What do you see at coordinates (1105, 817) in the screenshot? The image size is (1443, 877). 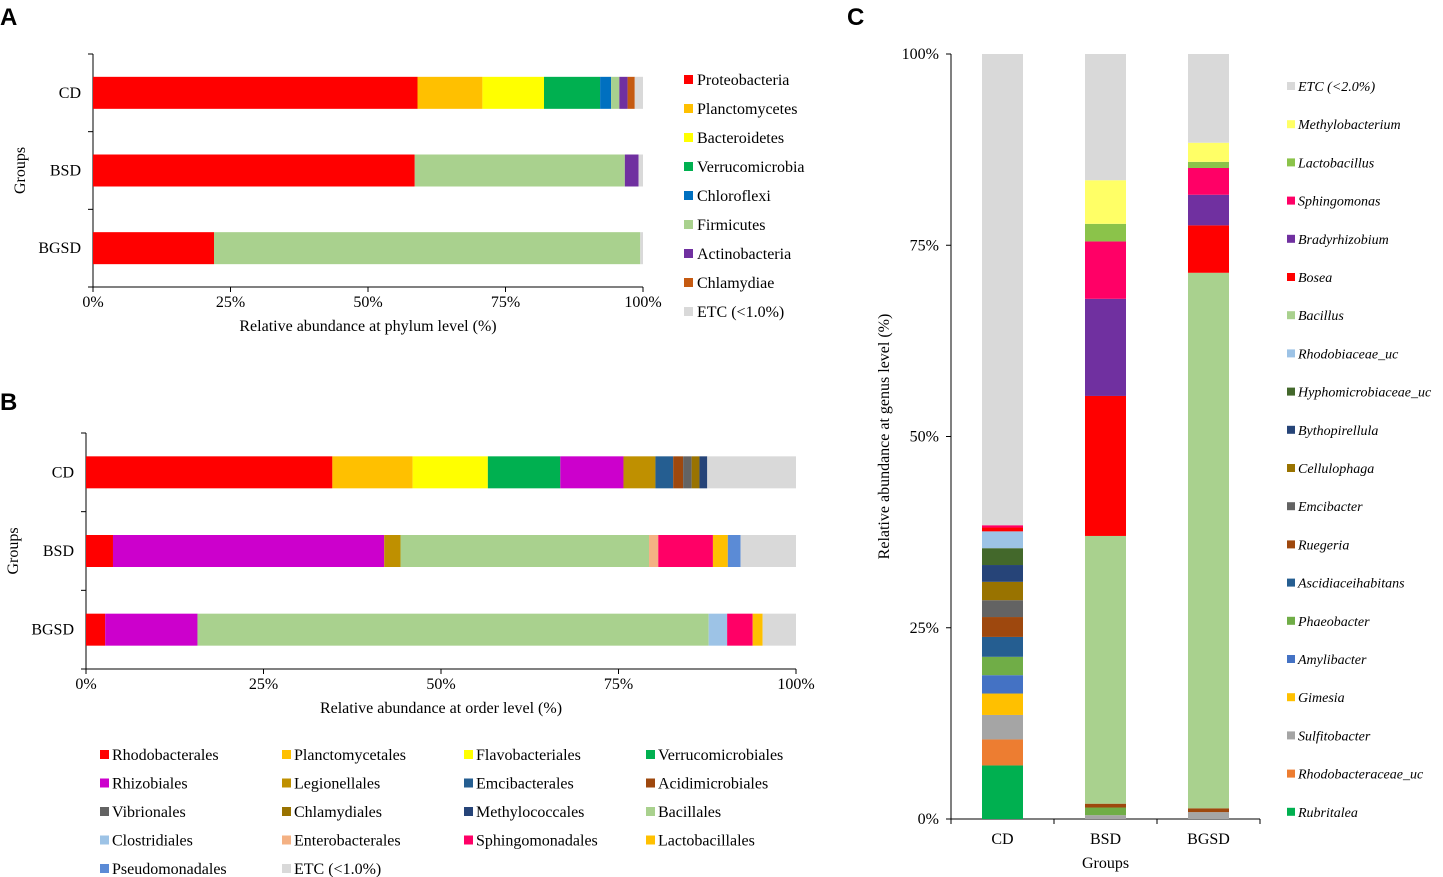 I see `bar-segment-sulfitobacter-bsd` at bounding box center [1105, 817].